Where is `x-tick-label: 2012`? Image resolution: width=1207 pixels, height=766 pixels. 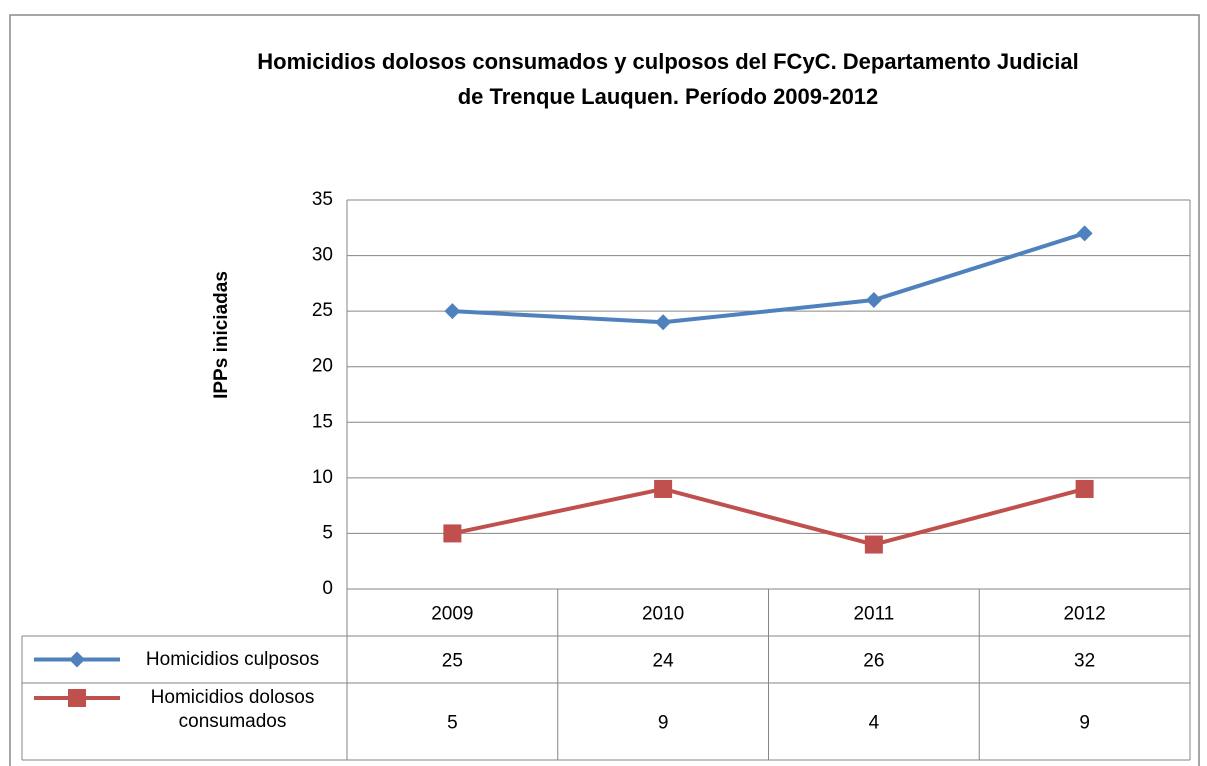
x-tick-label: 2012 is located at coordinates (1084, 614).